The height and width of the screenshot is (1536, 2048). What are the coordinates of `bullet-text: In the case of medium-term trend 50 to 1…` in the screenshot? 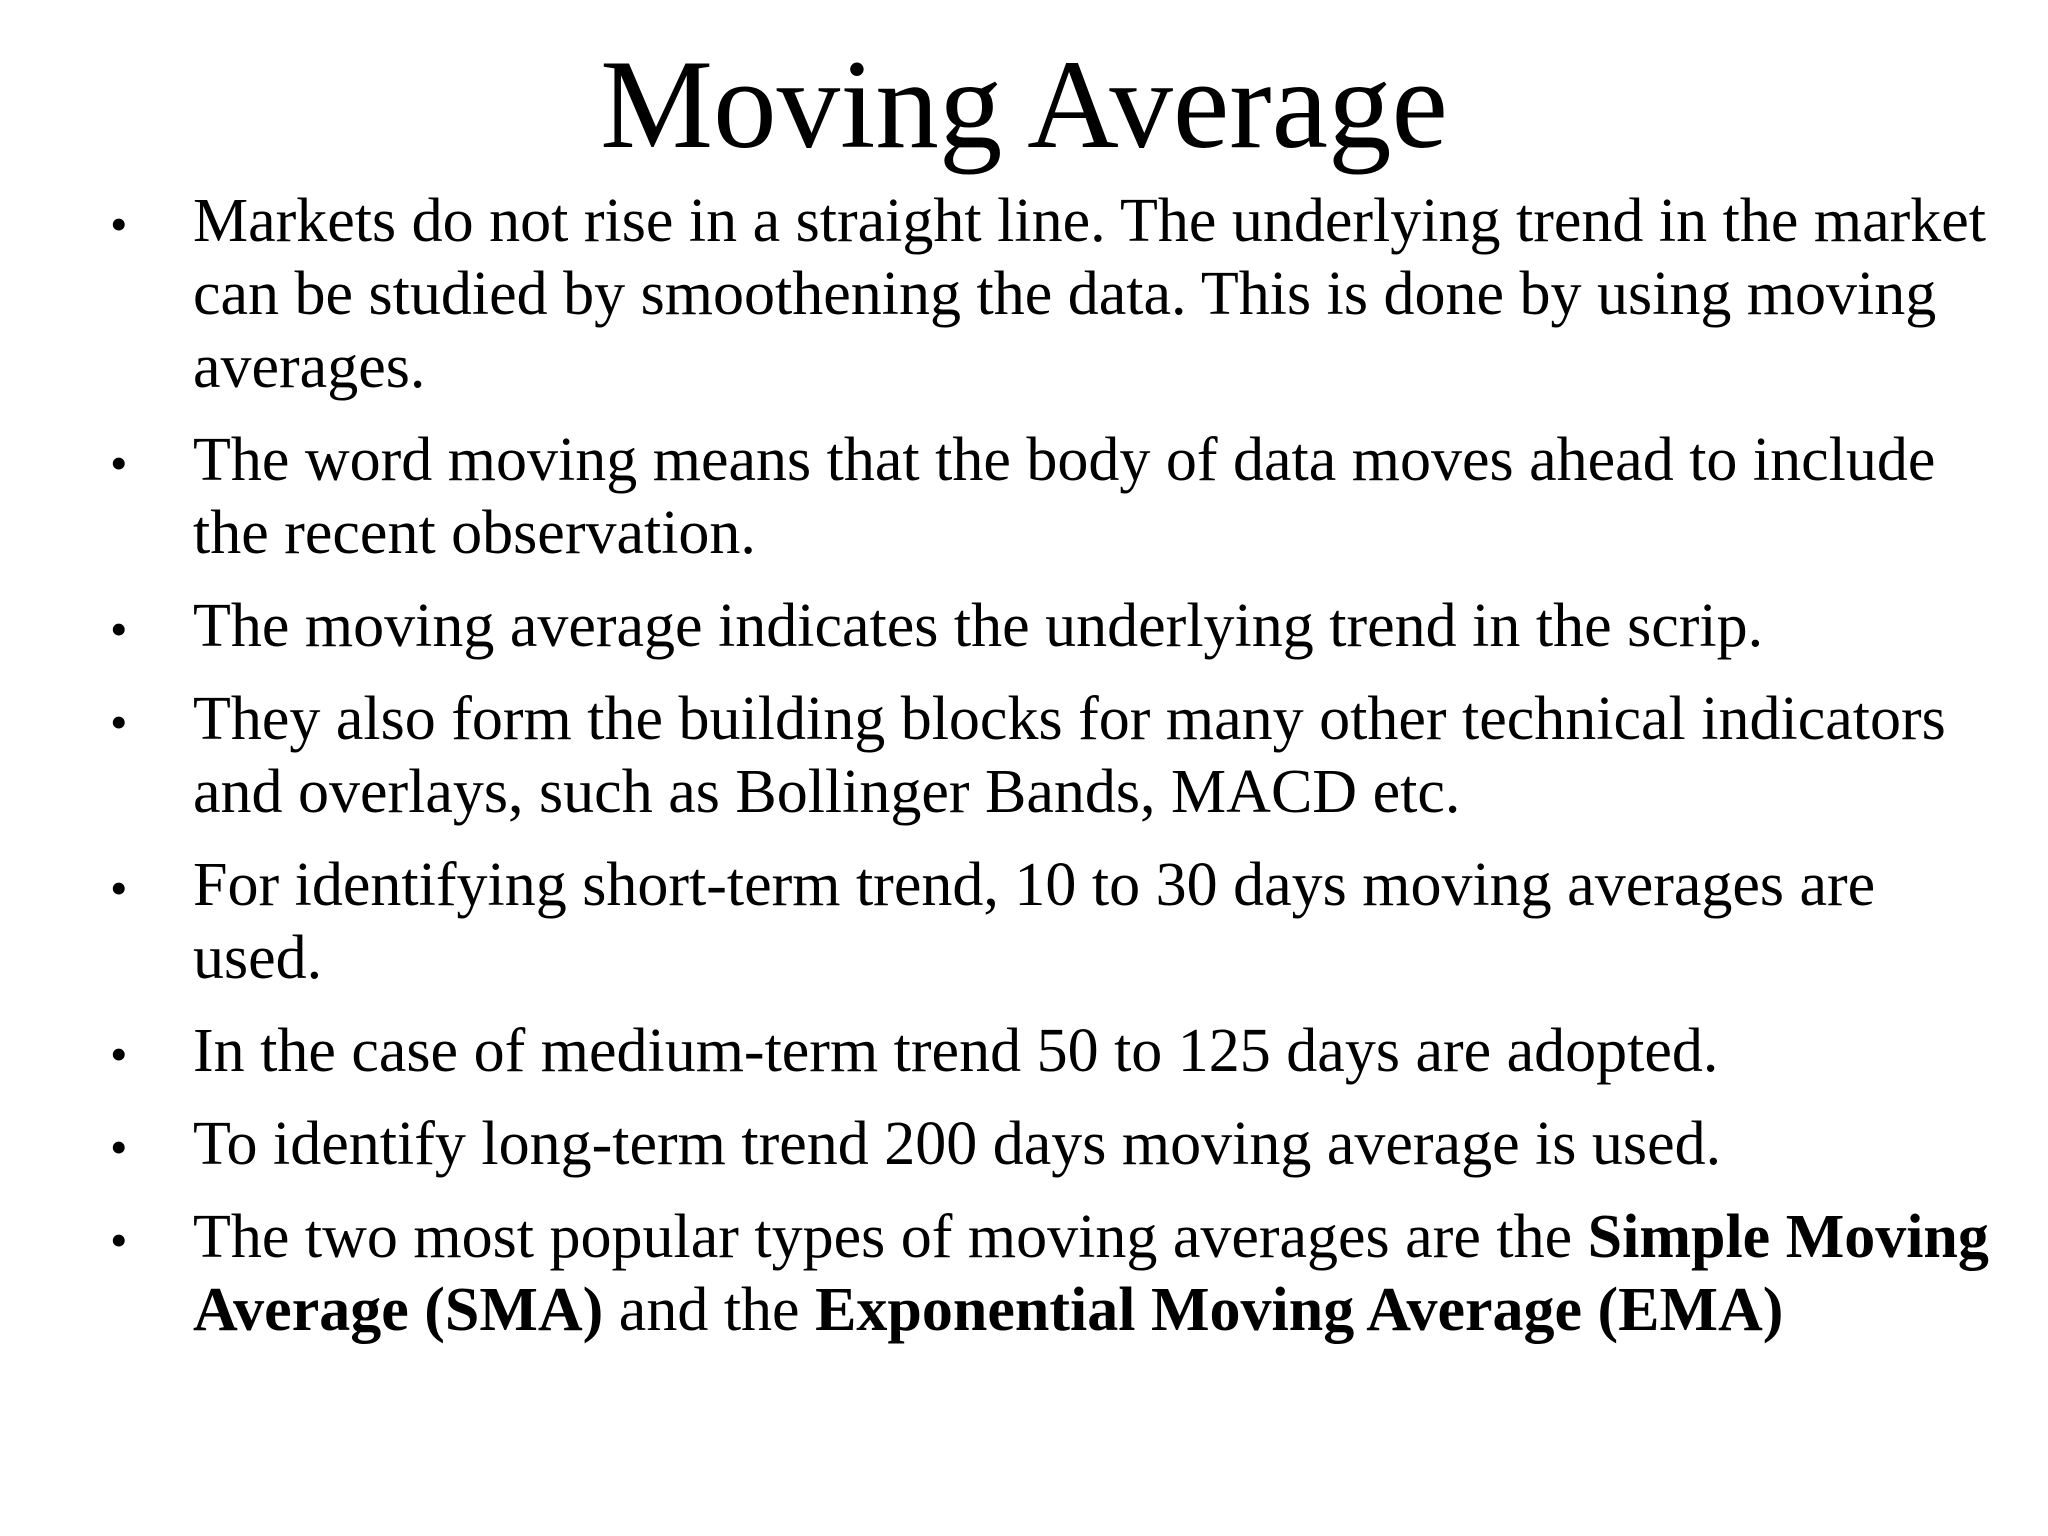 It's located at (956, 1051).